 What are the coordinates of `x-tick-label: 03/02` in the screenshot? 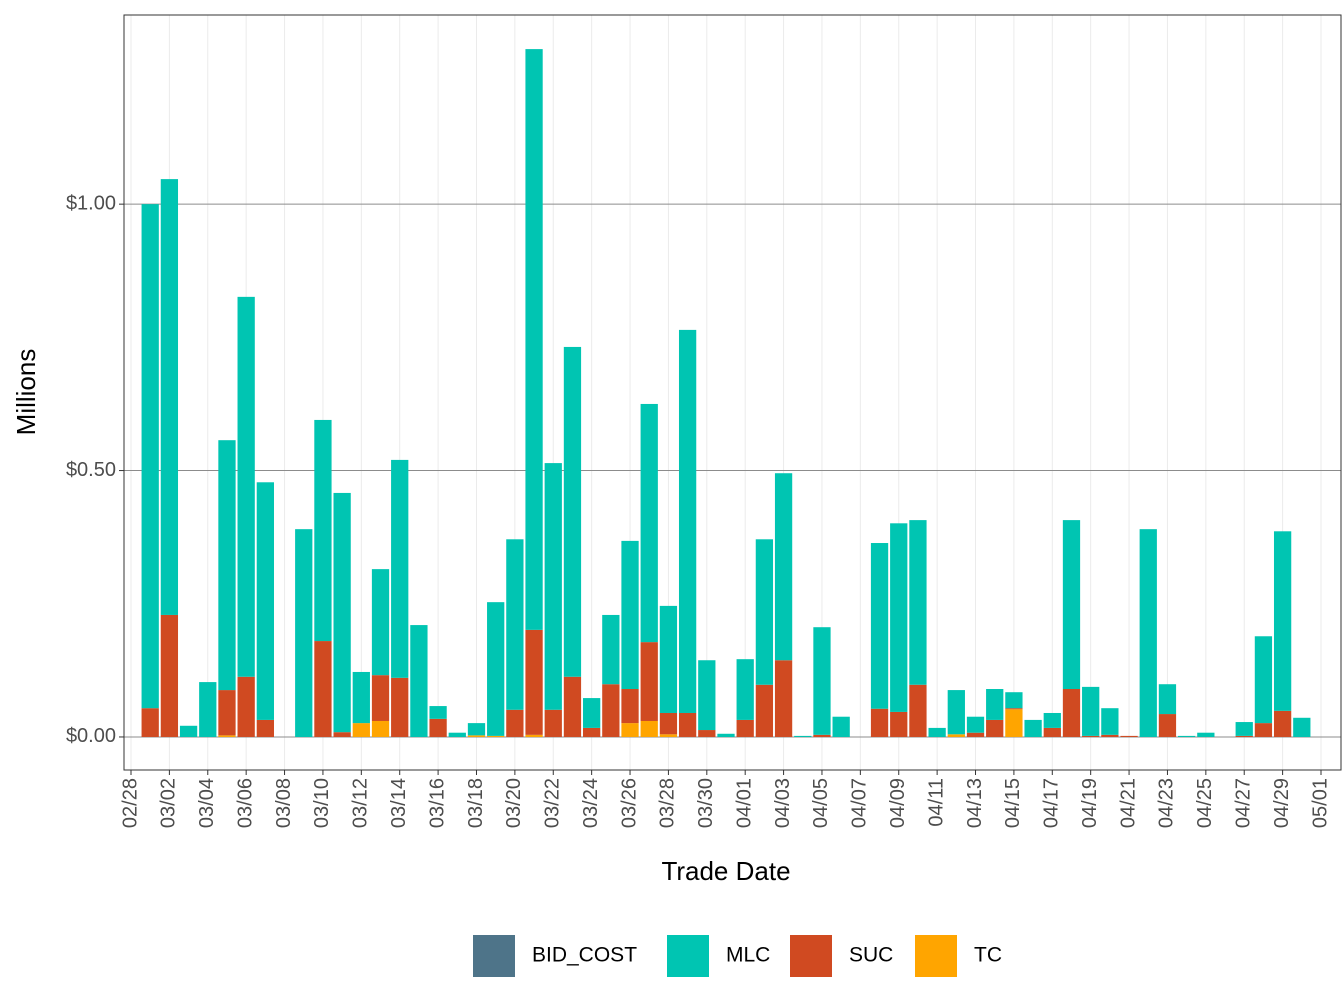 It's located at (169, 803).